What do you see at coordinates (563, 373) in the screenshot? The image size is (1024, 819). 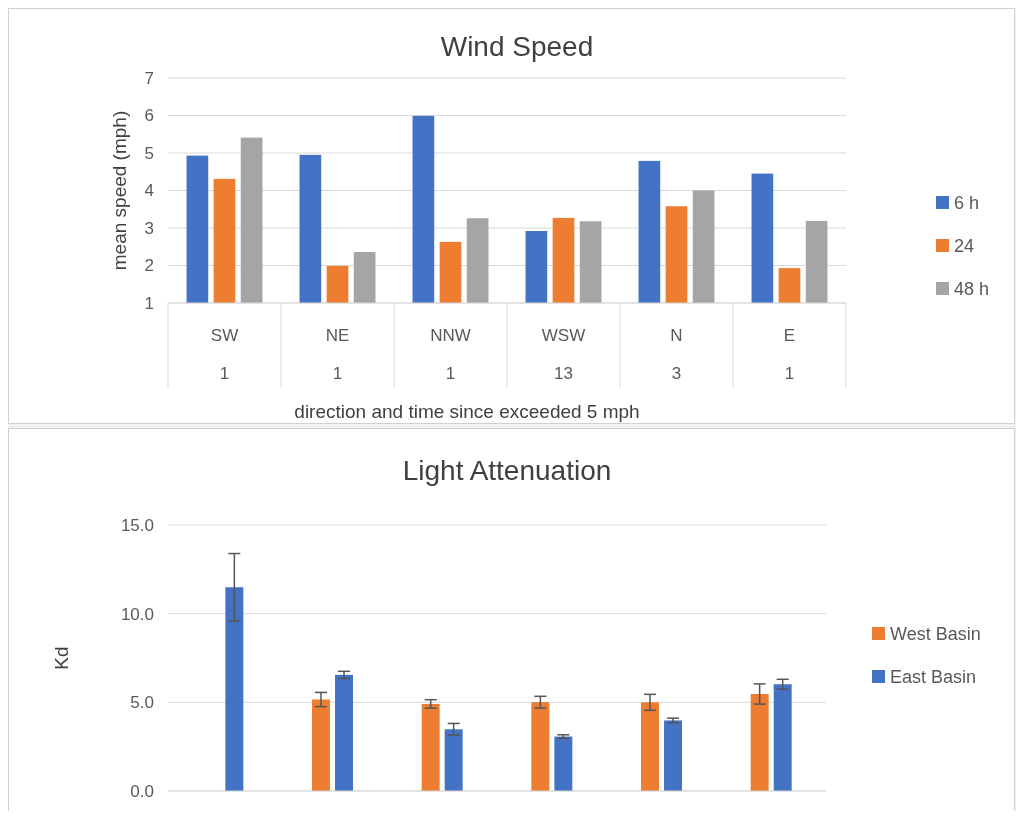 I see `text: 13` at bounding box center [563, 373].